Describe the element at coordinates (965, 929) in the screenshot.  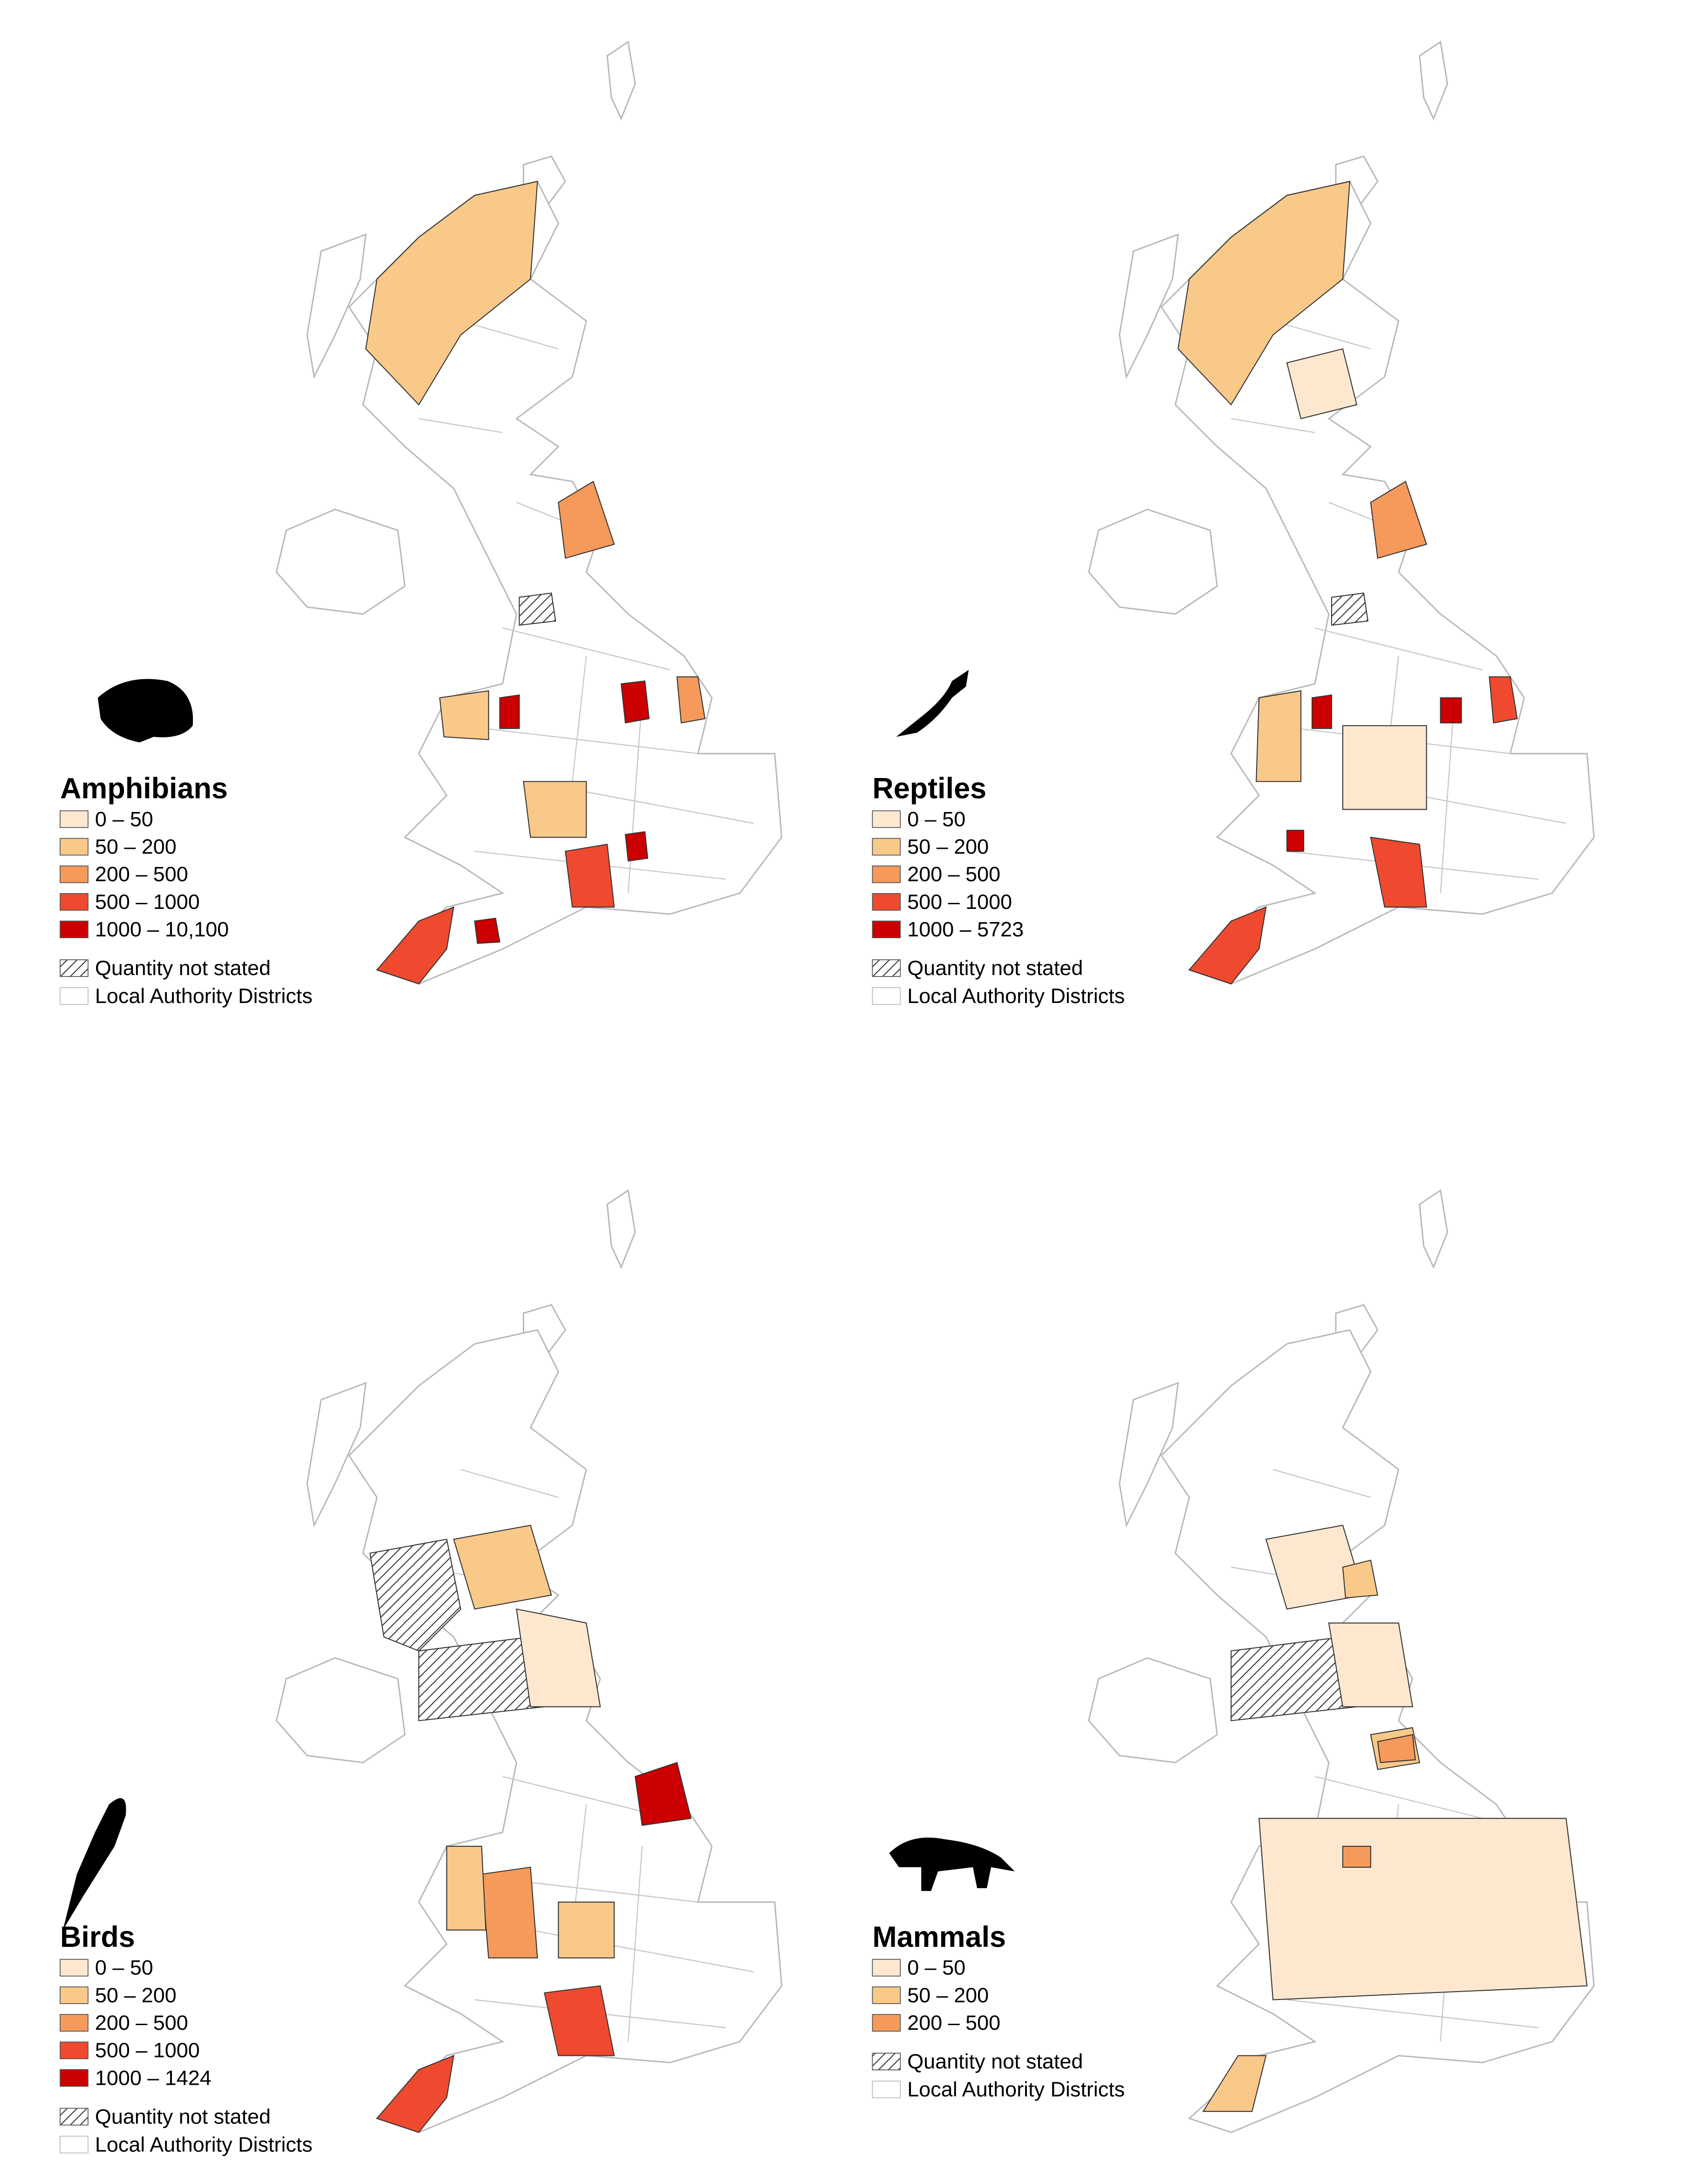
I see `legend-label: 1000 – 5723` at that location.